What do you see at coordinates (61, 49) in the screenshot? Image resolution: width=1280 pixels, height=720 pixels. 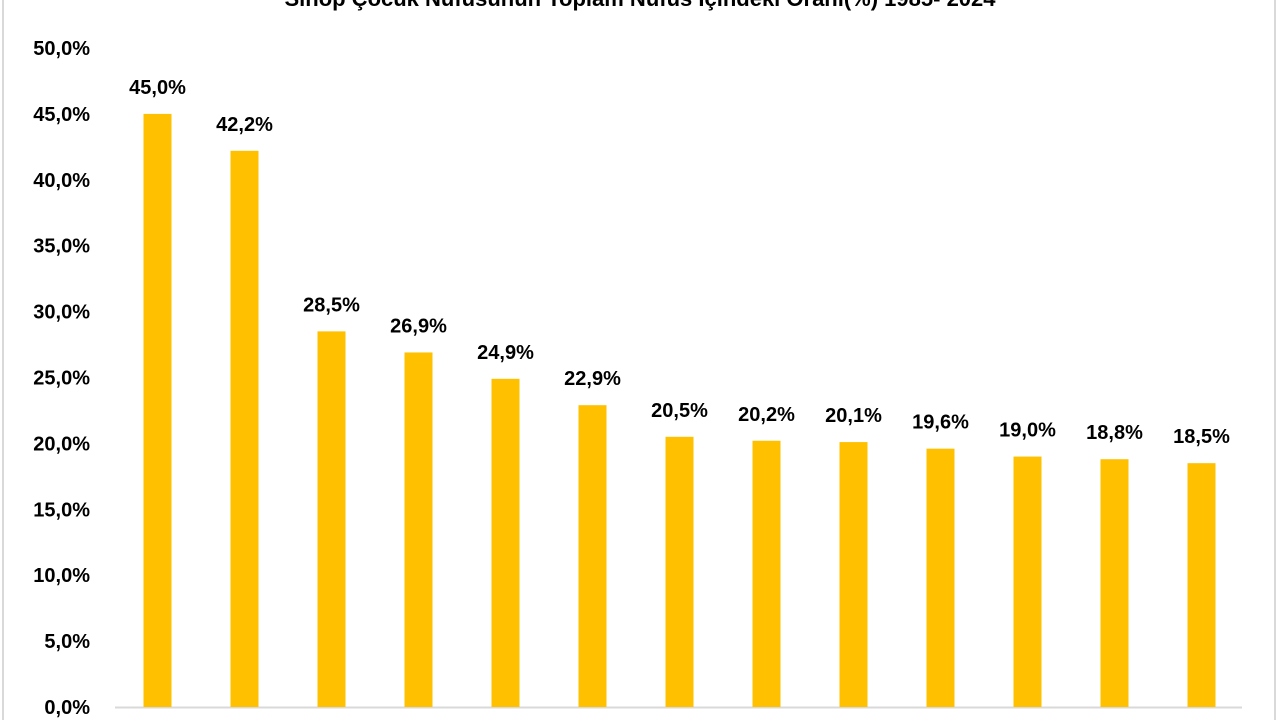 I see `y-tick-label: 50,0%` at bounding box center [61, 49].